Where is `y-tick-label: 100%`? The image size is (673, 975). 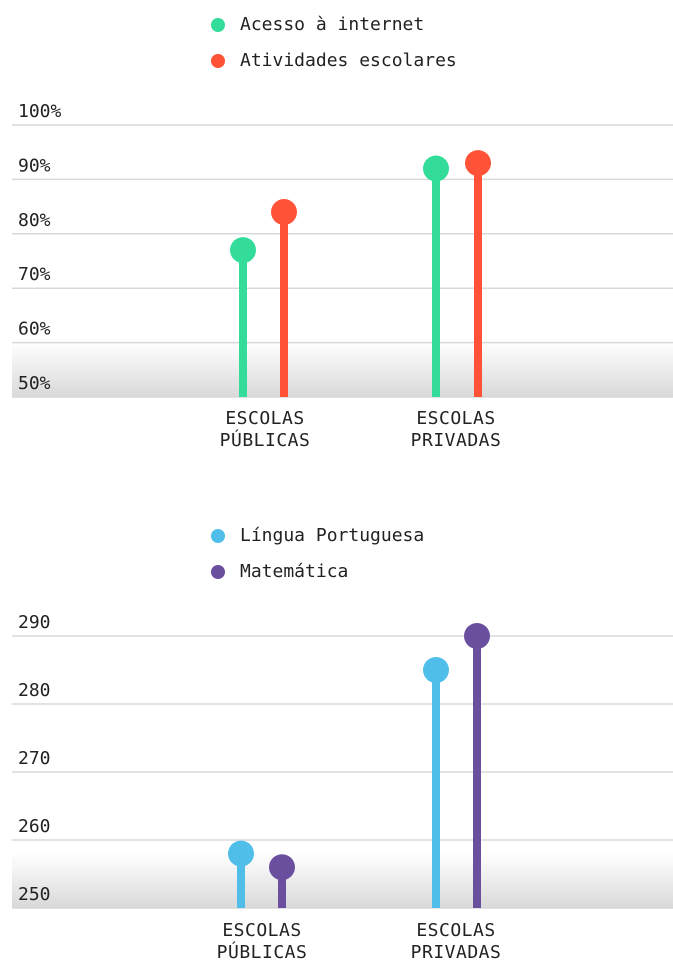
y-tick-label: 100% is located at coordinates (40, 111).